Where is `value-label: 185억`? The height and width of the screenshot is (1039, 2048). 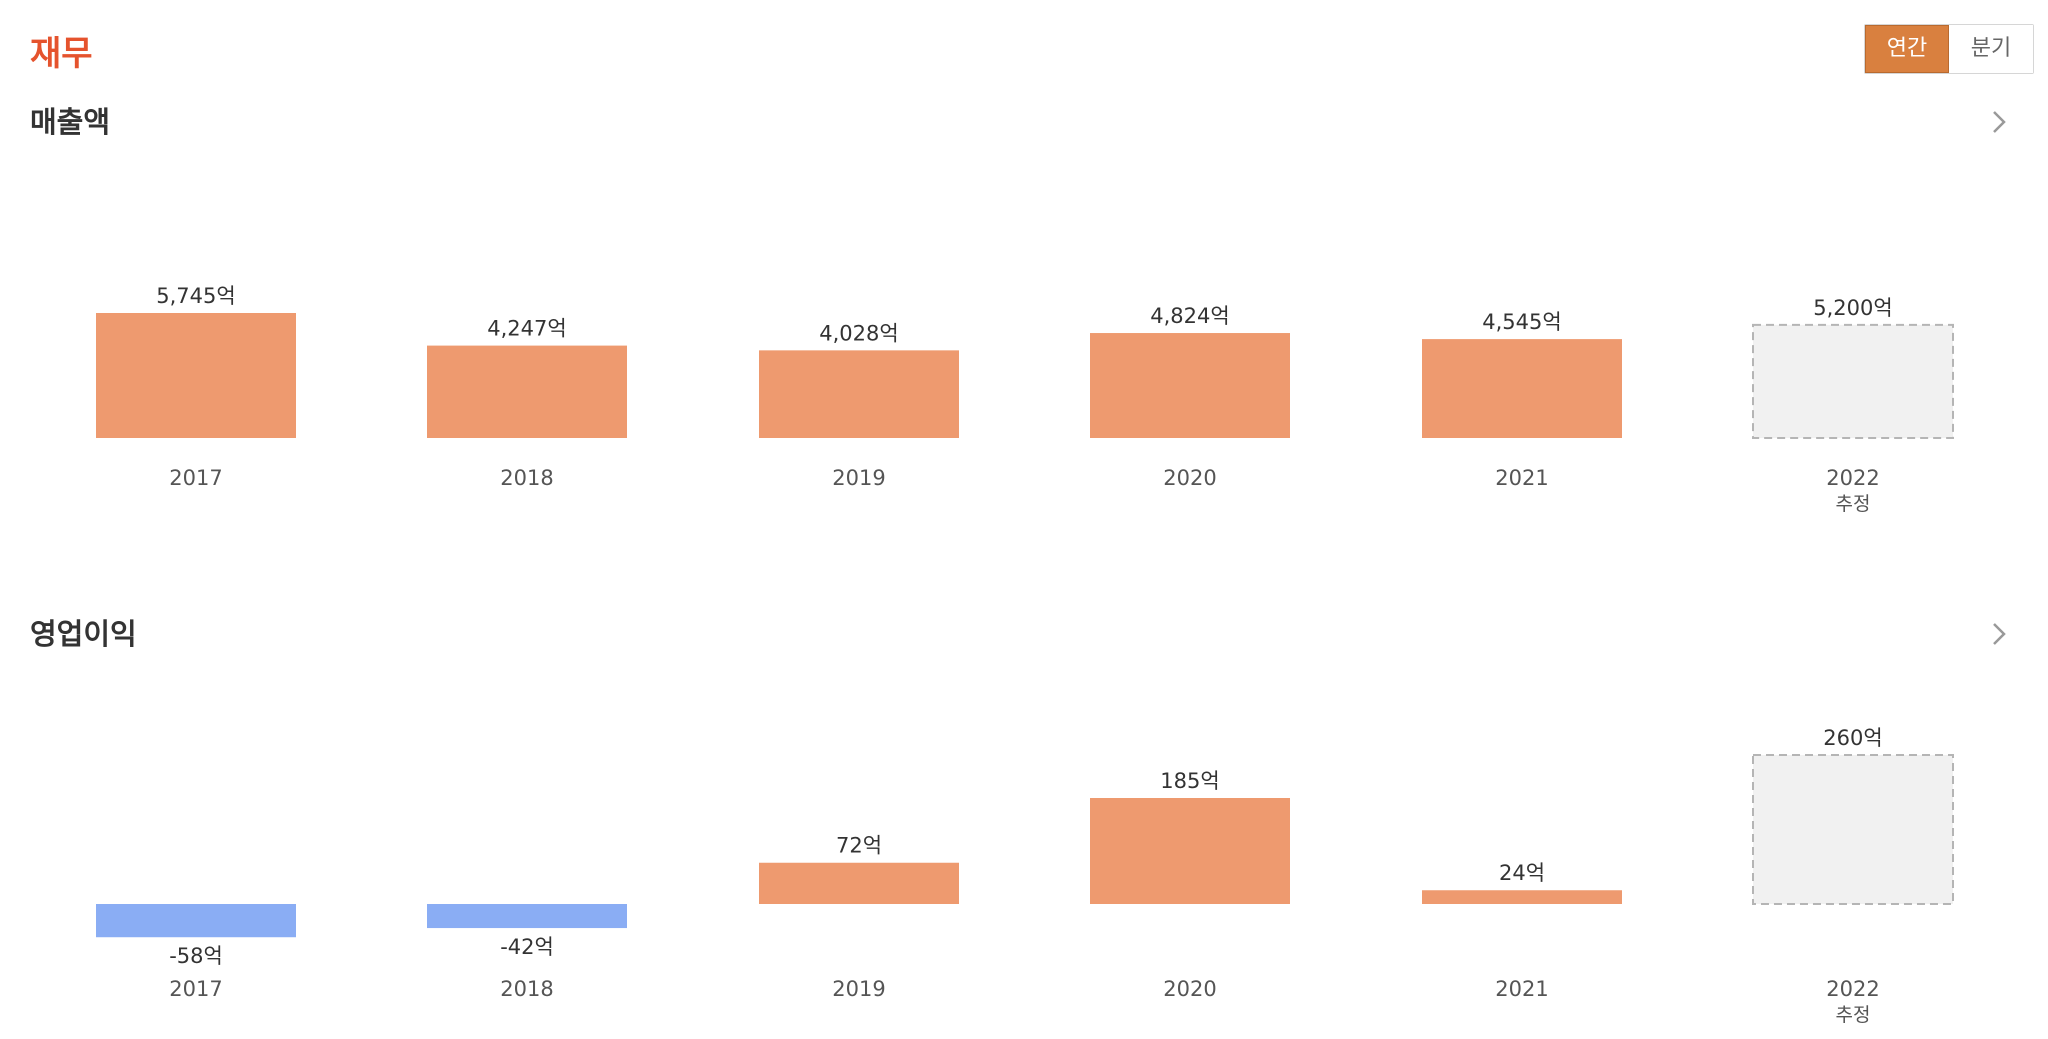 value-label: 185억 is located at coordinates (1189, 781).